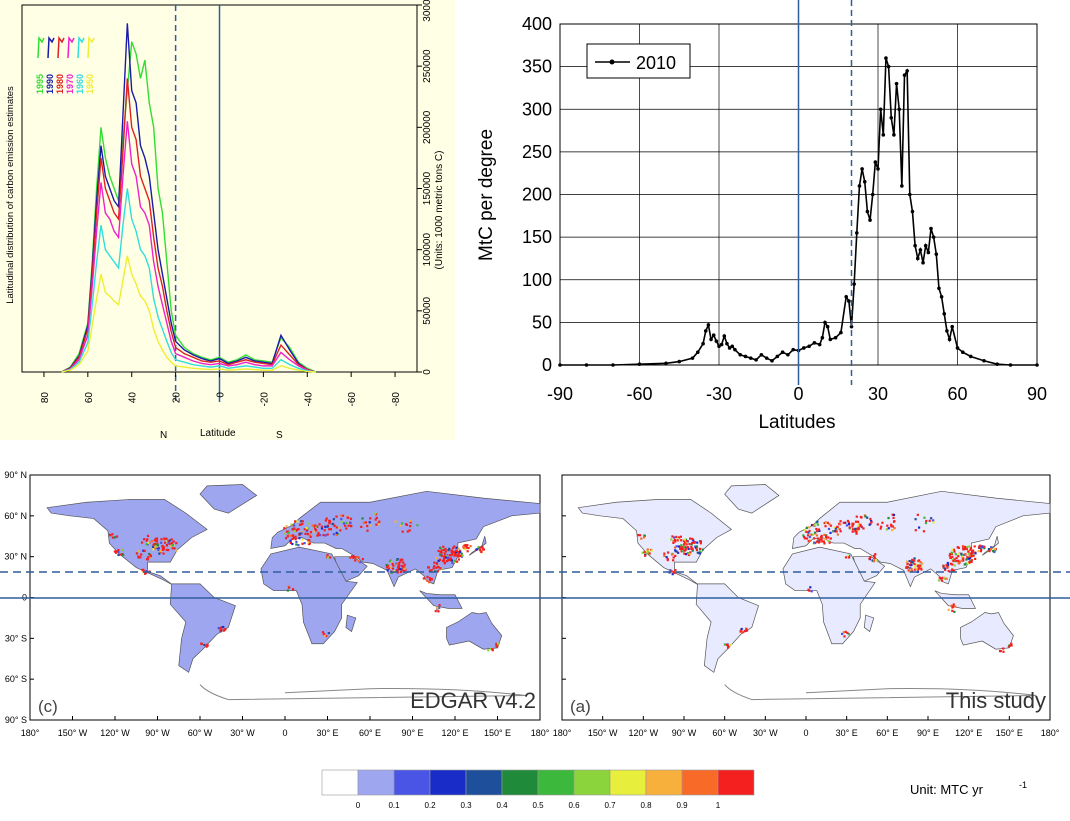 Image resolution: width=1070 pixels, height=821 pixels. Describe the element at coordinates (61, 47) in the screenshot. I see `legend-swatch` at that location.